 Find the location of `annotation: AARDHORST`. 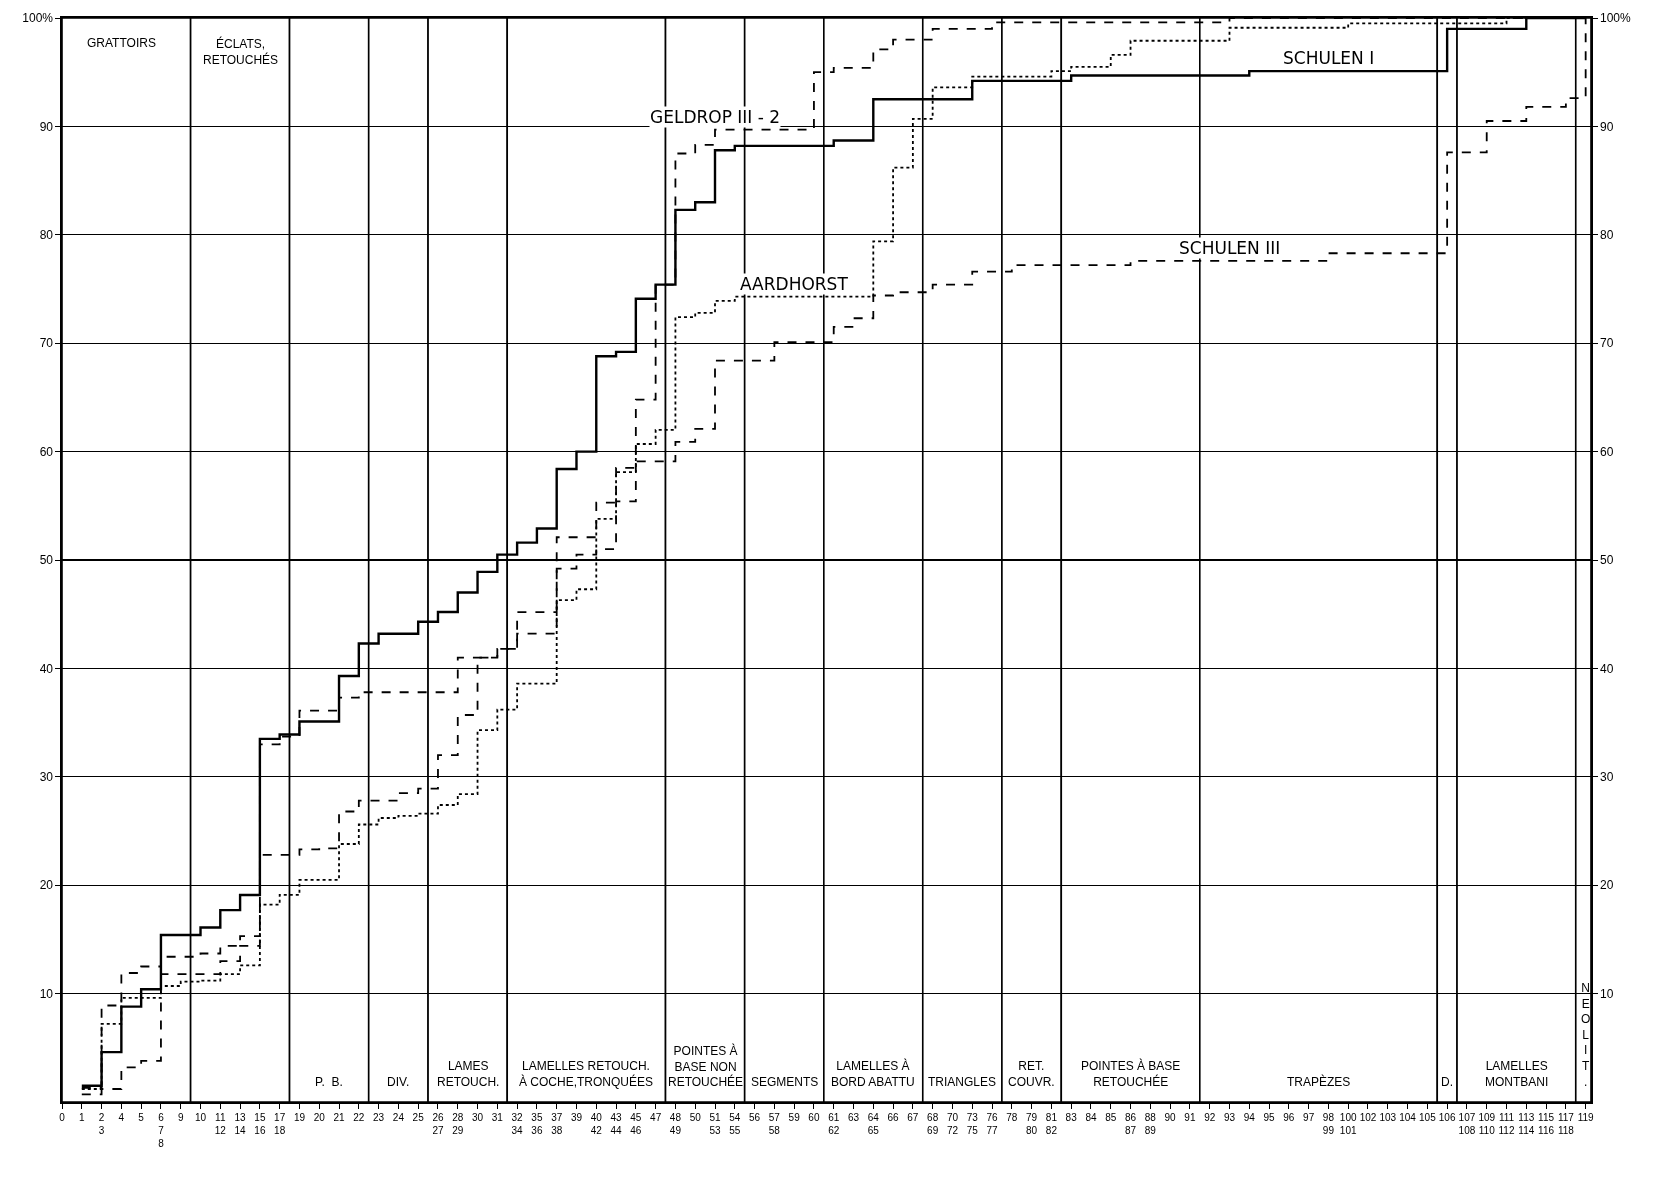

annotation: AARDHORST is located at coordinates (794, 284).